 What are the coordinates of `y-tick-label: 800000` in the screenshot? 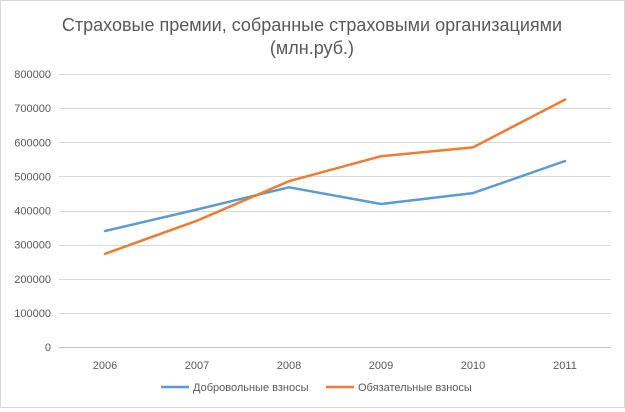 It's located at (32, 75).